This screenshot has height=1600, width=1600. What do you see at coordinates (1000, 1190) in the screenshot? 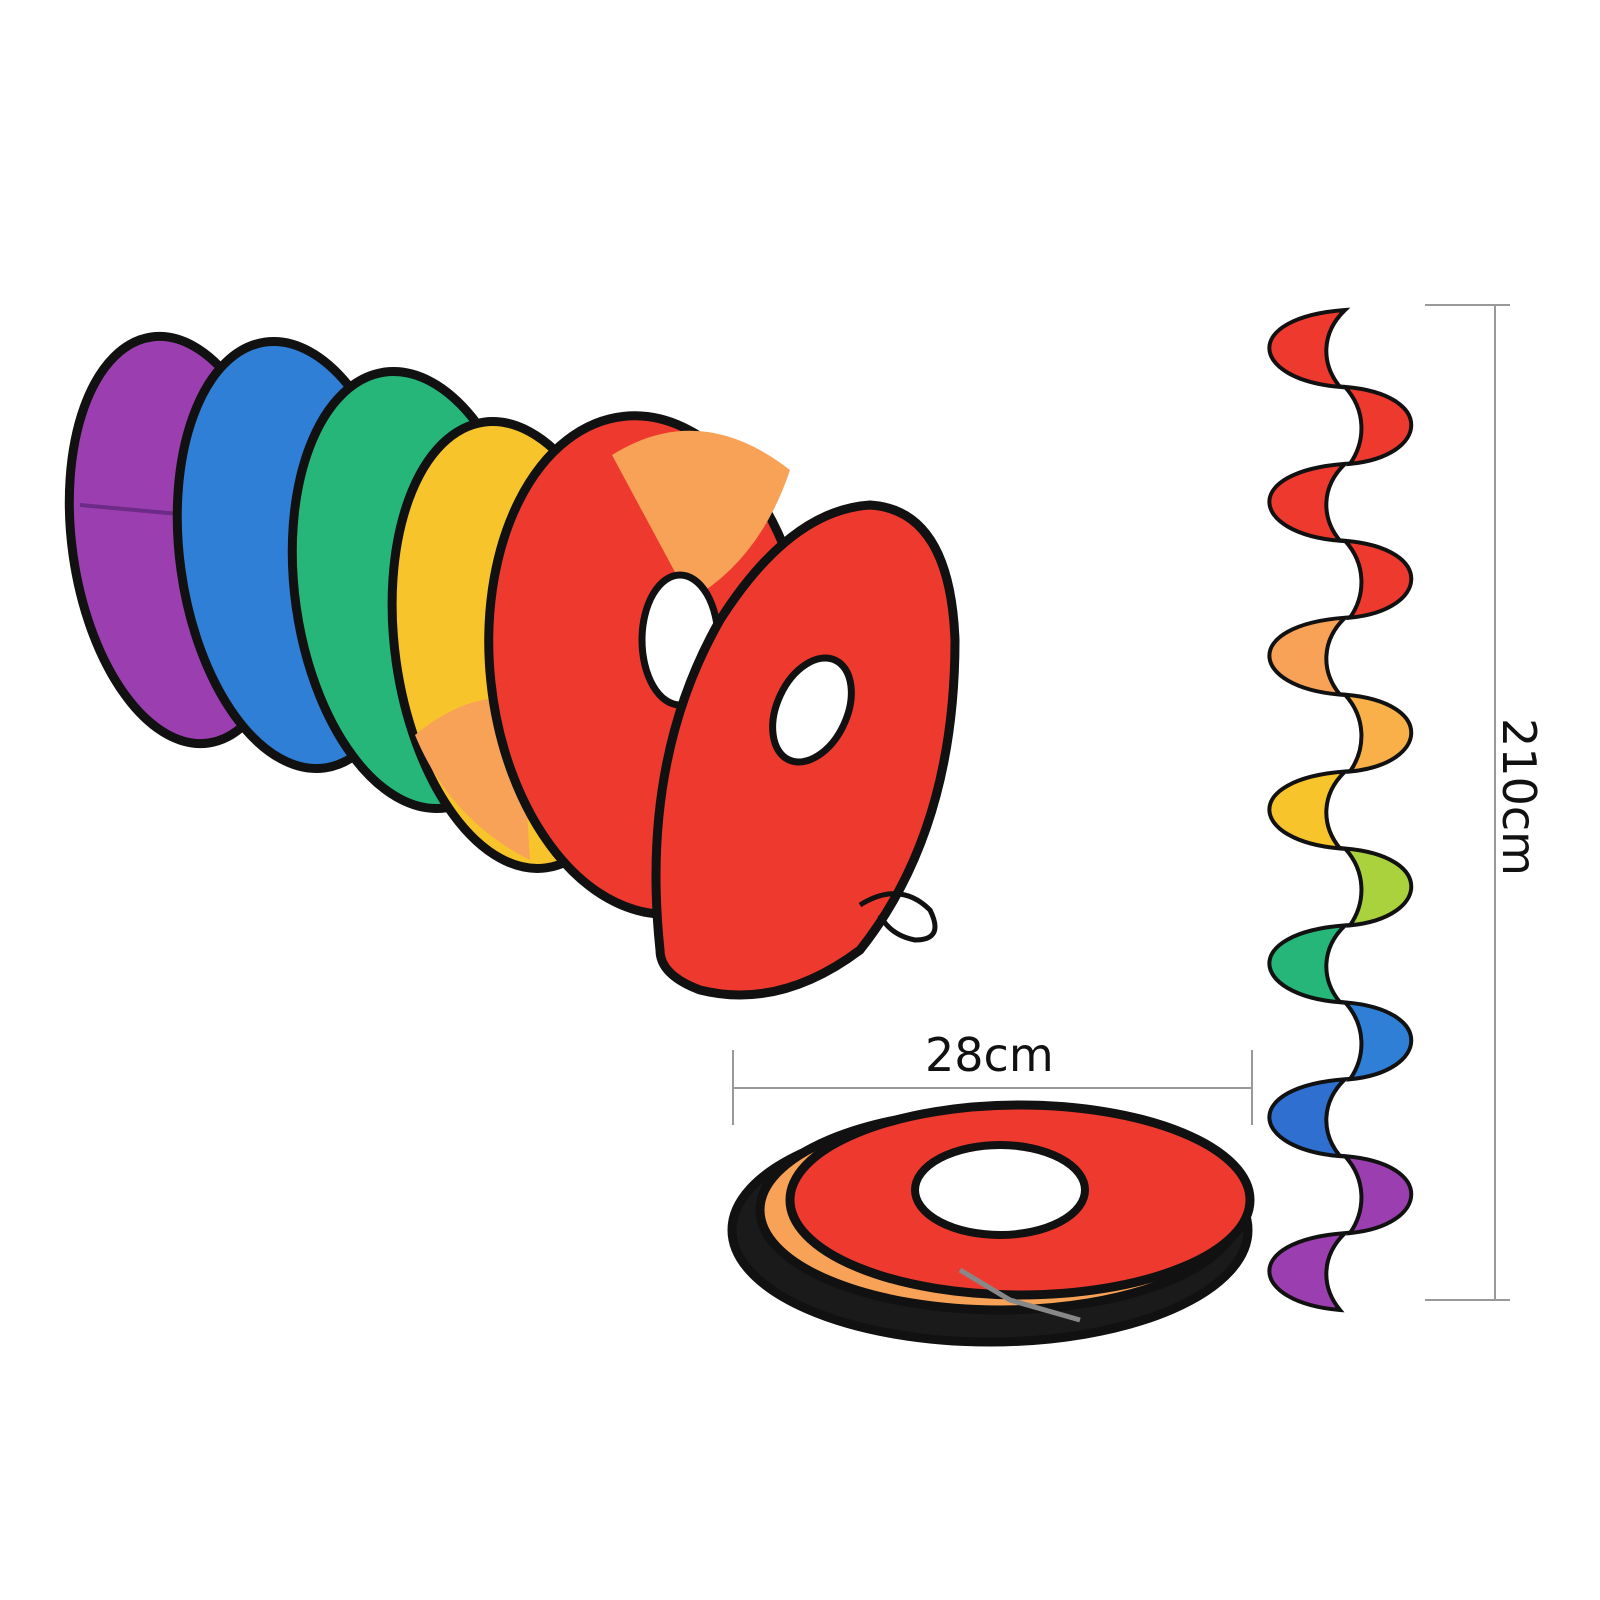
I see `folded-hole` at bounding box center [1000, 1190].